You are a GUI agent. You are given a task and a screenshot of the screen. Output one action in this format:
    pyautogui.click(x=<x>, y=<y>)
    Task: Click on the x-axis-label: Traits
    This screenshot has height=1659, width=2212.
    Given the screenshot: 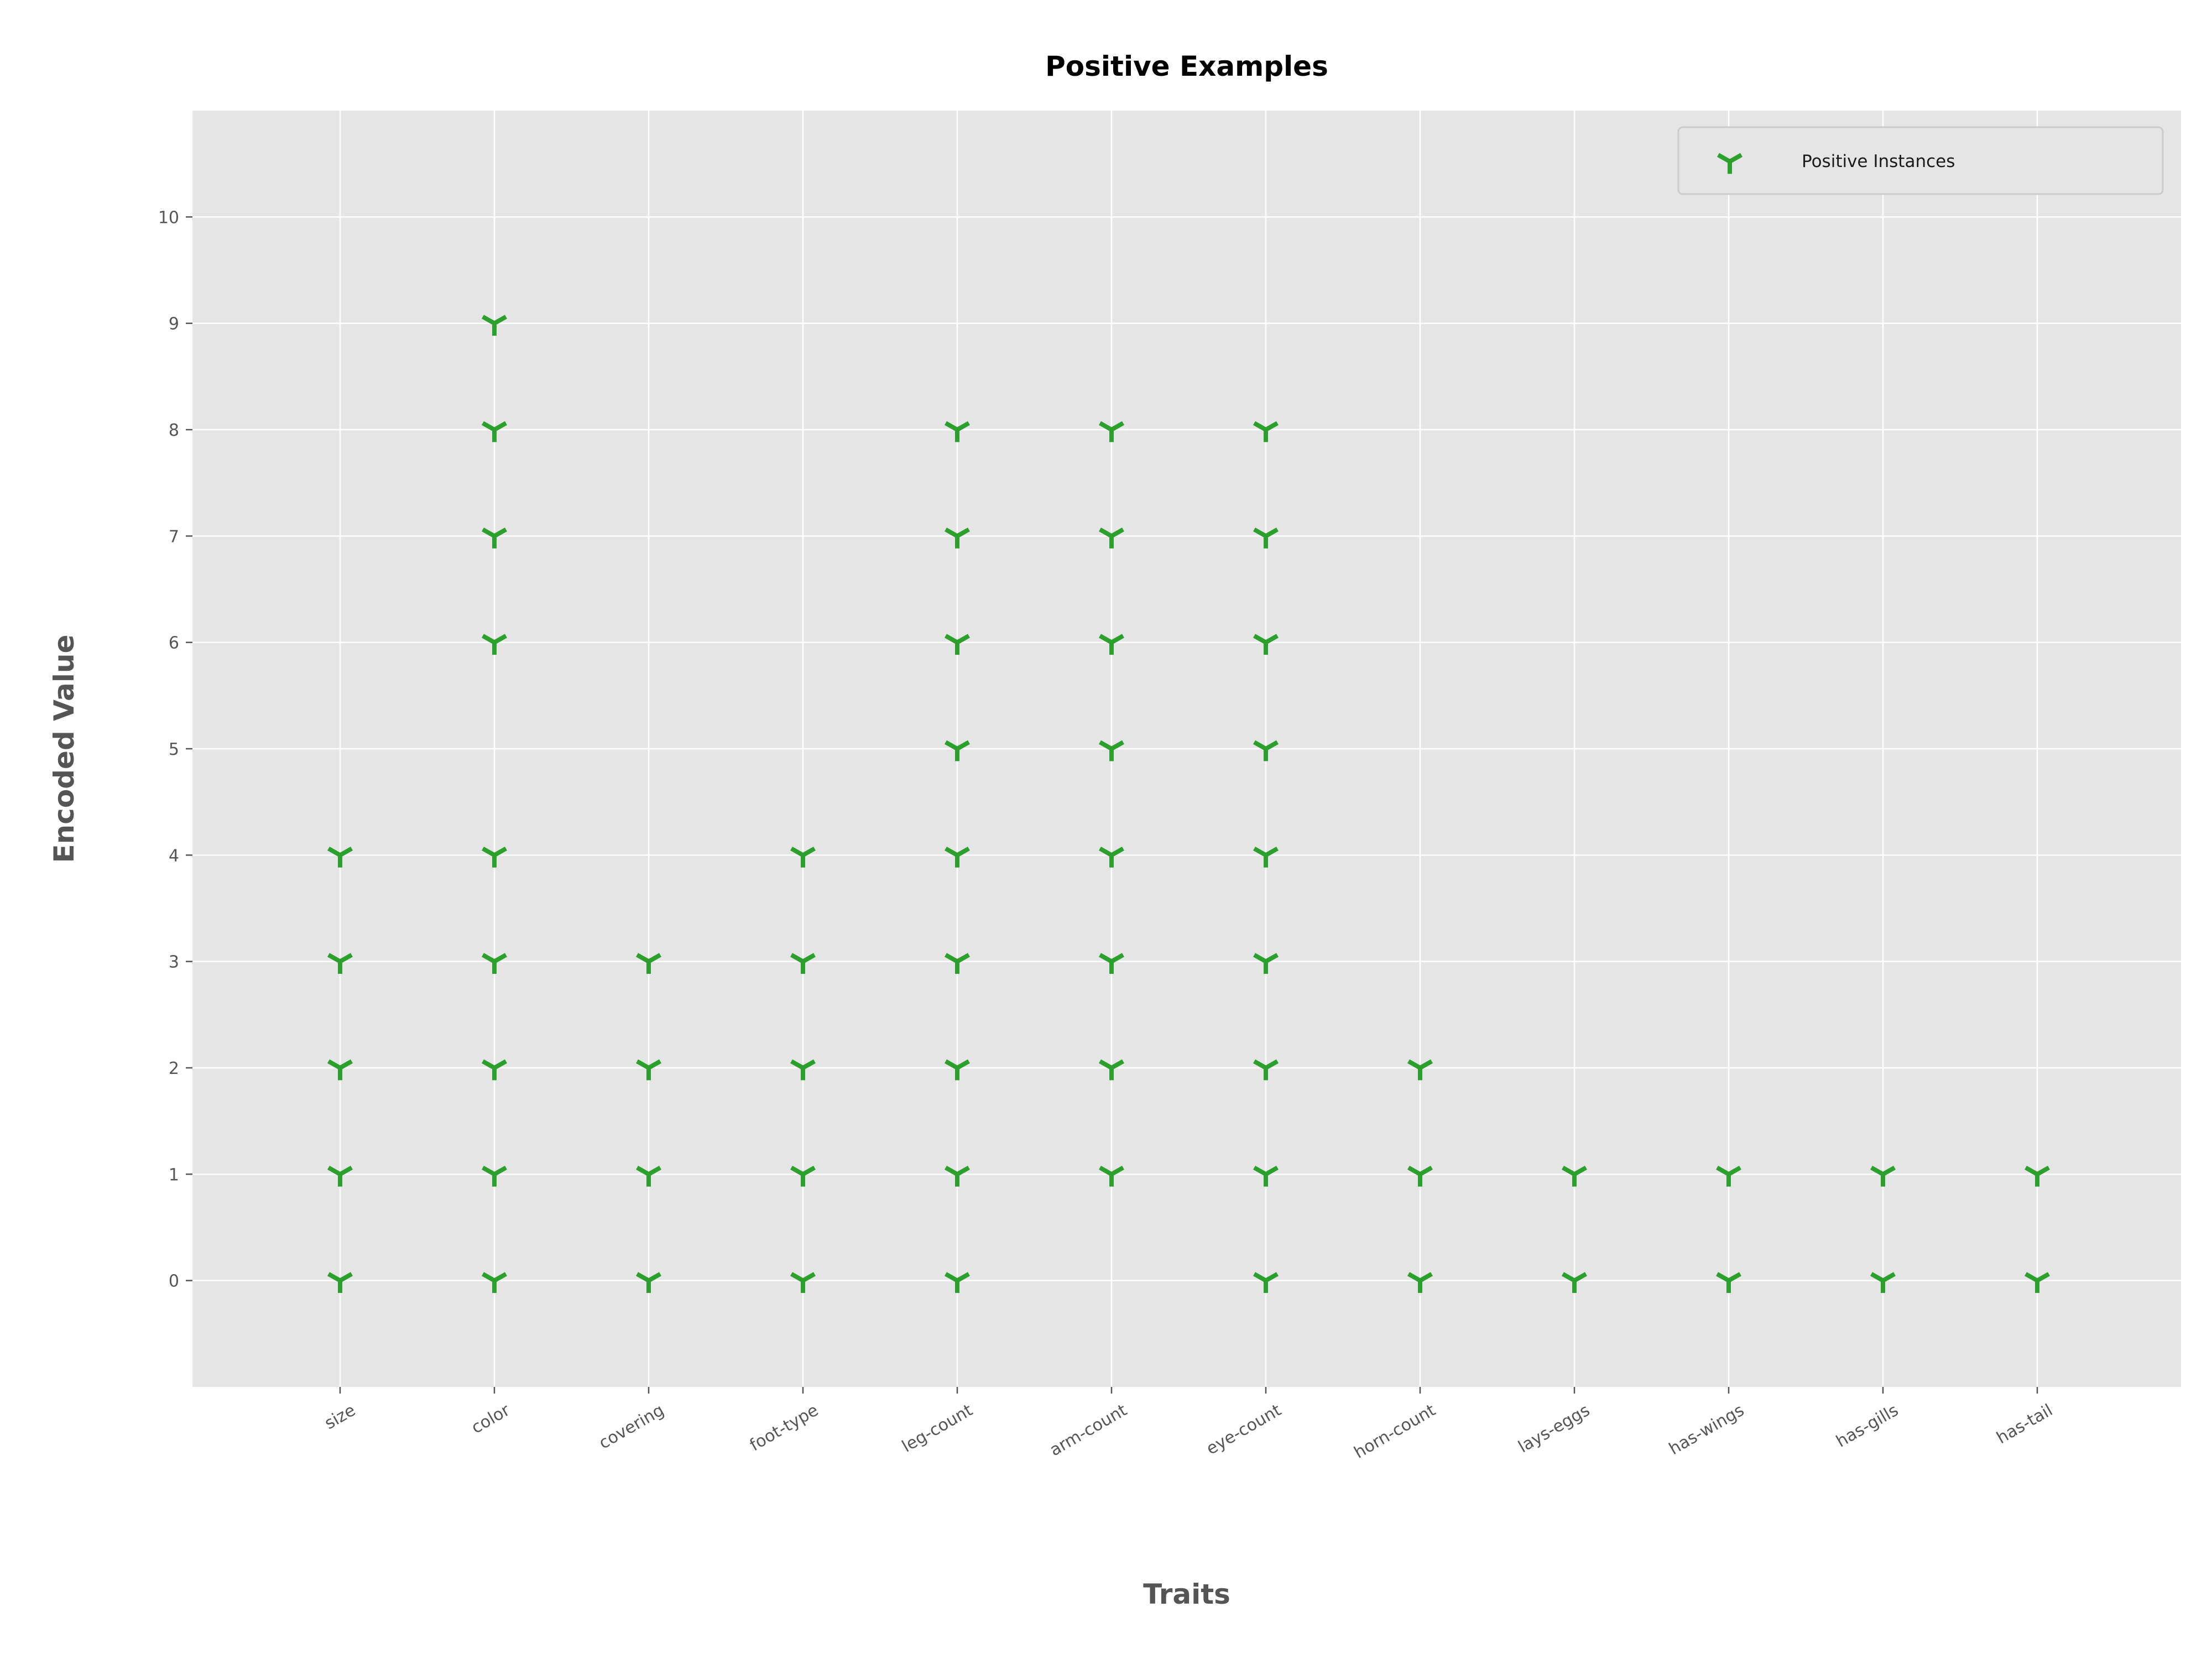 What is the action you would take?
    pyautogui.click(x=1186, y=1594)
    